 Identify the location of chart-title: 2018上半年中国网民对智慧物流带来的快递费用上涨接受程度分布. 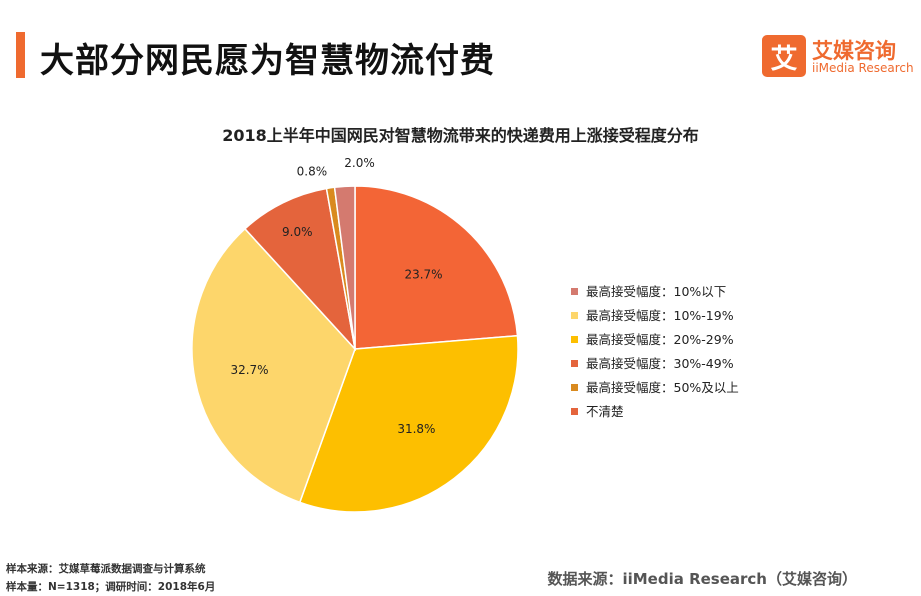
(460, 135).